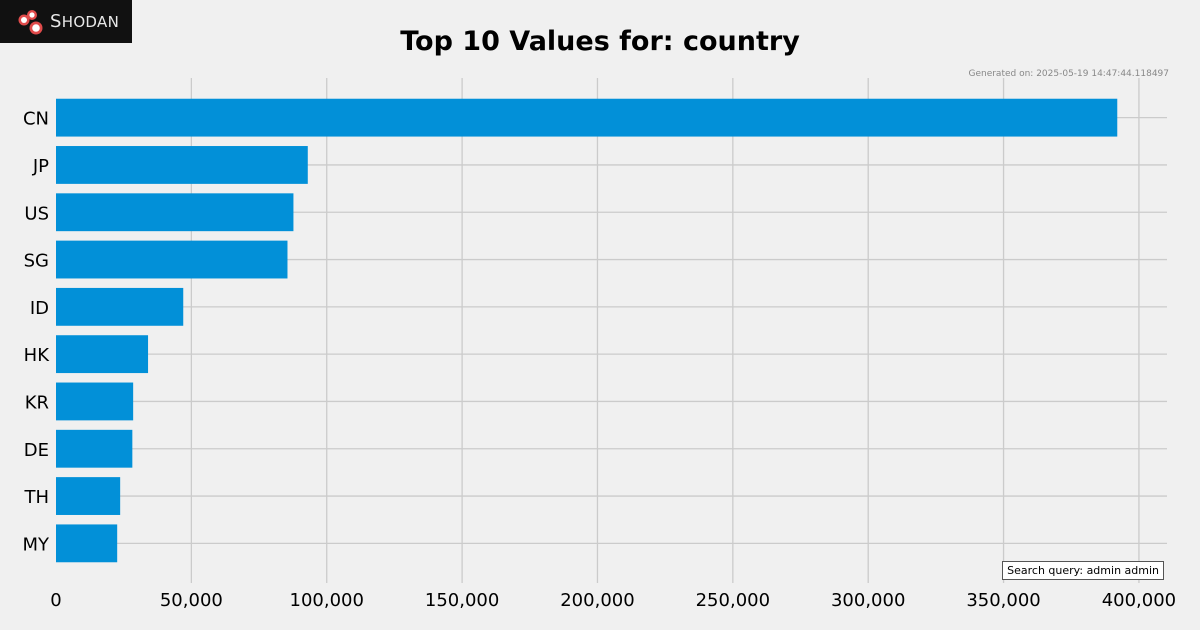 The width and height of the screenshot is (1200, 630). Describe the element at coordinates (88, 496) in the screenshot. I see `bar-th` at that location.